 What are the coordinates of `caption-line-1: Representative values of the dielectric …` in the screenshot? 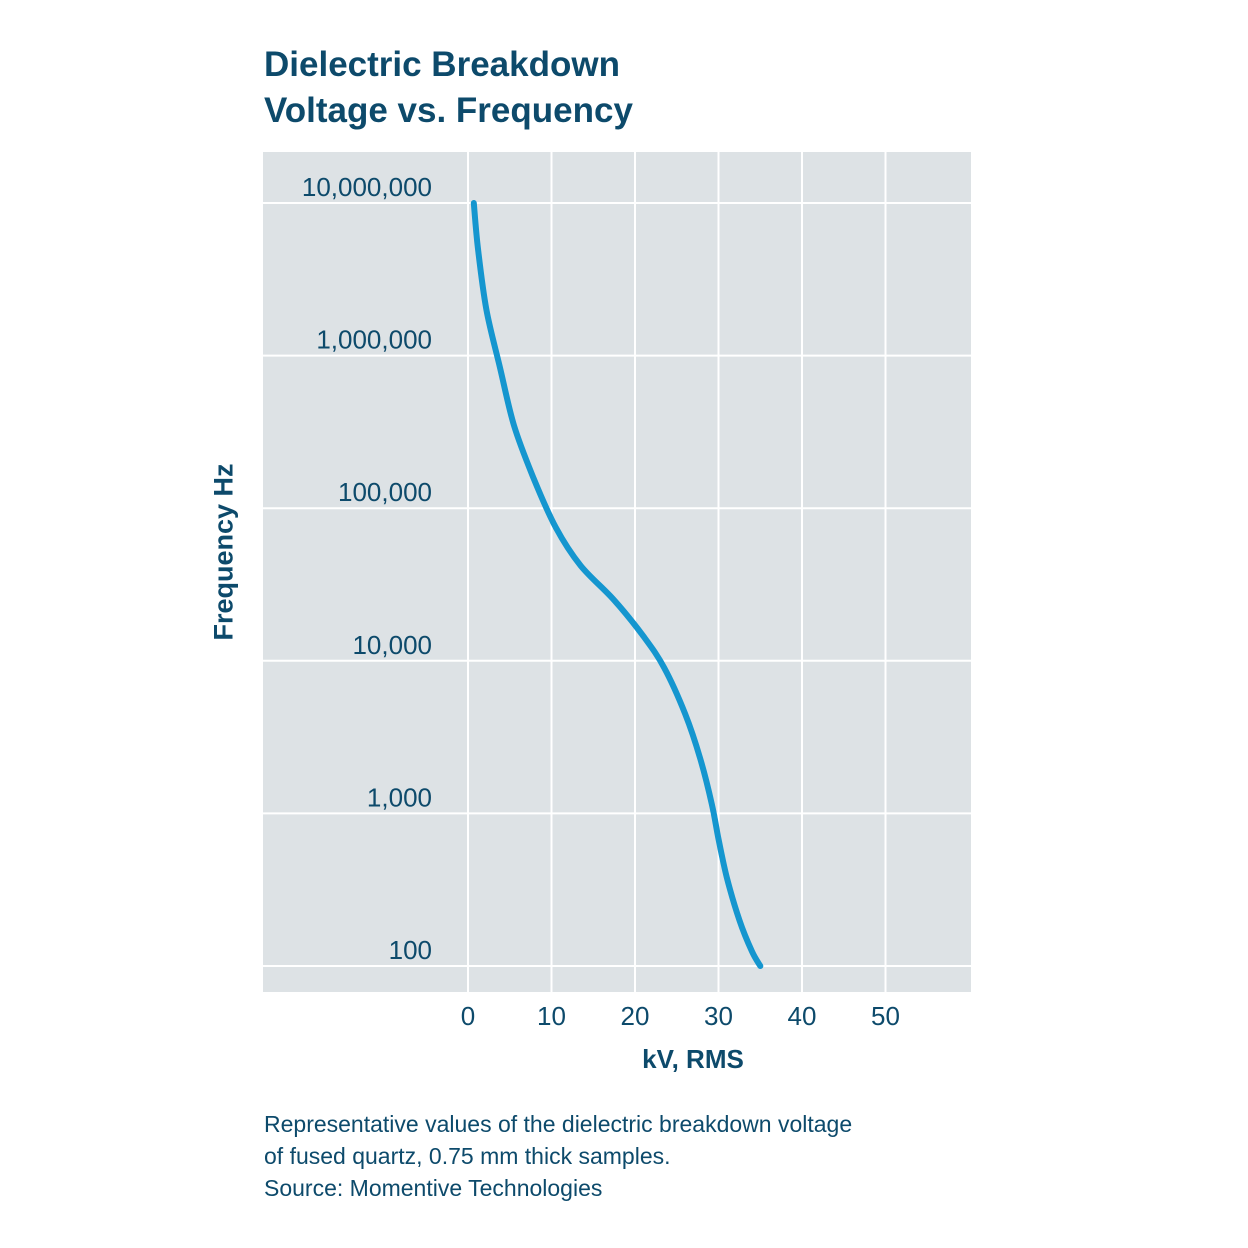 It's located at (558, 1124).